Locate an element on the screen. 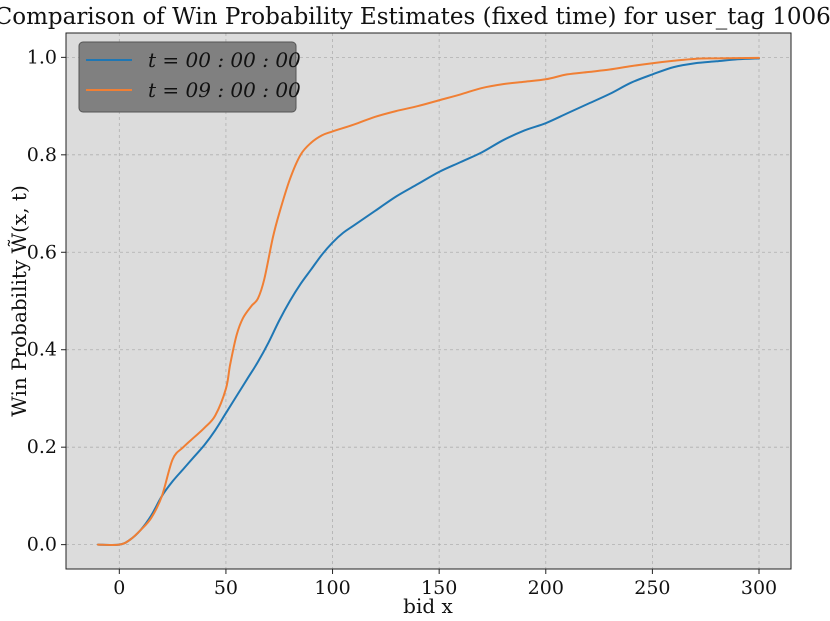  legend-label-series-1: t = 00 : 00 : 00 is located at coordinates (224, 60).